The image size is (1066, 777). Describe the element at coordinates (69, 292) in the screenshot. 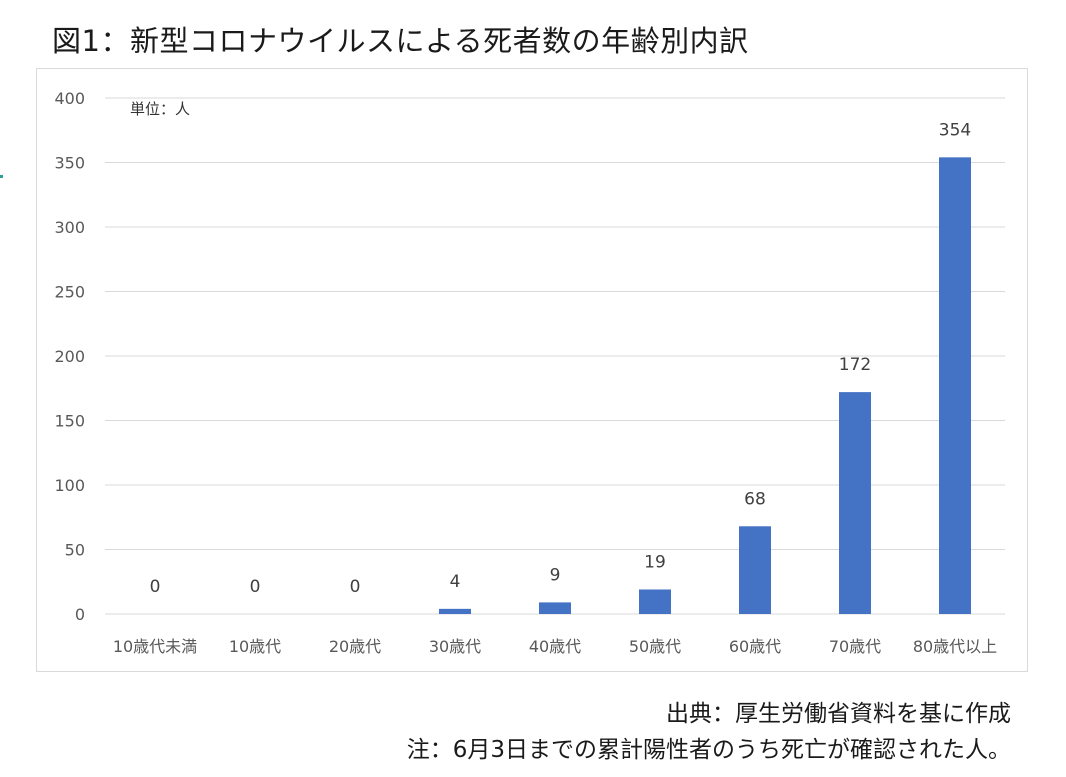

I see `y-tick-label: 250` at that location.